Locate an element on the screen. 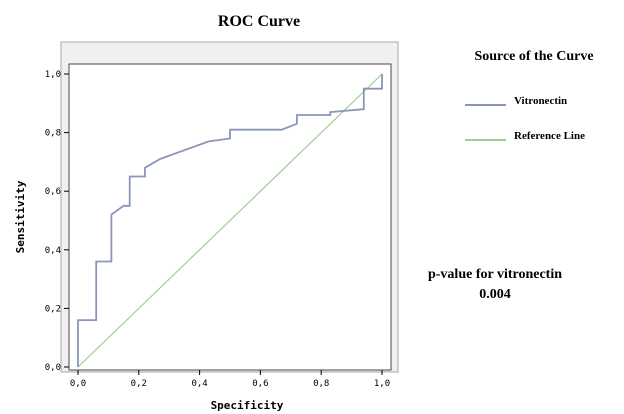 This screenshot has width=624, height=414. y-tick-label: 0,0 is located at coordinates (53, 368).